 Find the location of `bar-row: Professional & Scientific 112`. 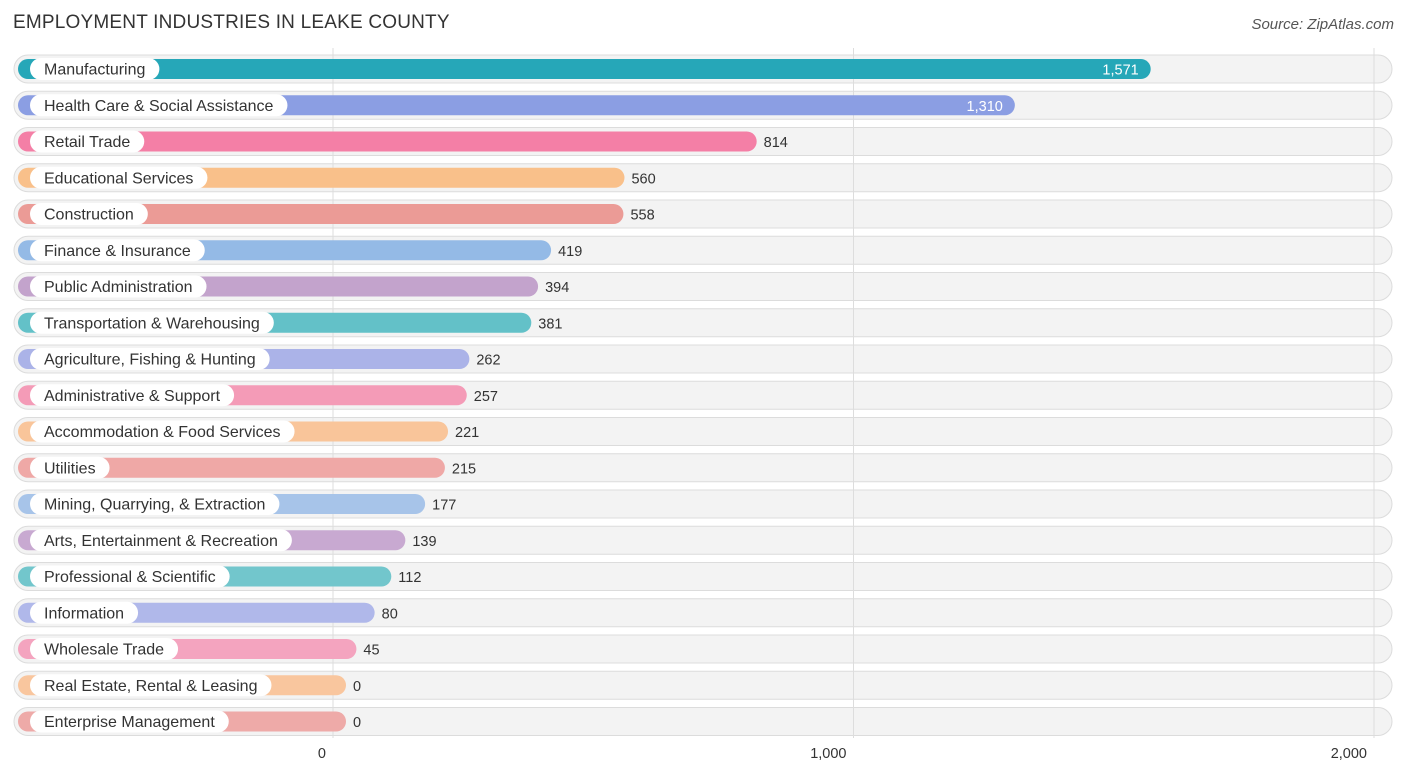

bar-row: Professional & Scientific 112 is located at coordinates (219, 576).